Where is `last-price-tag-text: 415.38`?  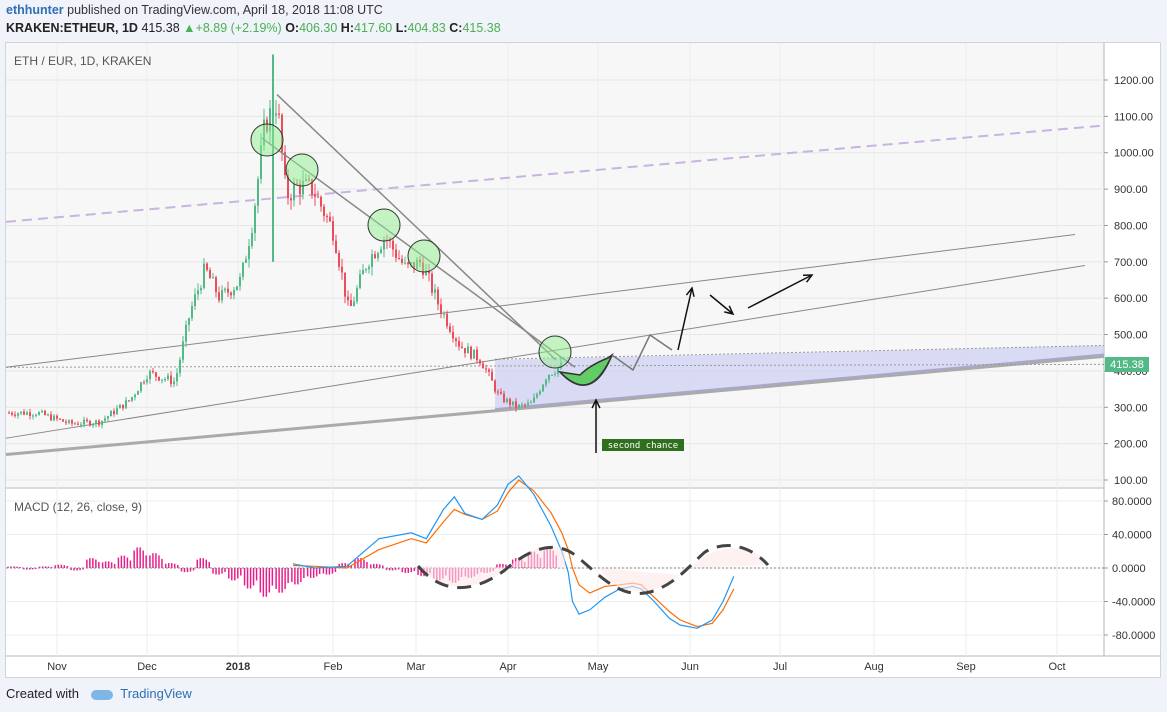
last-price-tag-text: 415.38 is located at coordinates (1127, 365).